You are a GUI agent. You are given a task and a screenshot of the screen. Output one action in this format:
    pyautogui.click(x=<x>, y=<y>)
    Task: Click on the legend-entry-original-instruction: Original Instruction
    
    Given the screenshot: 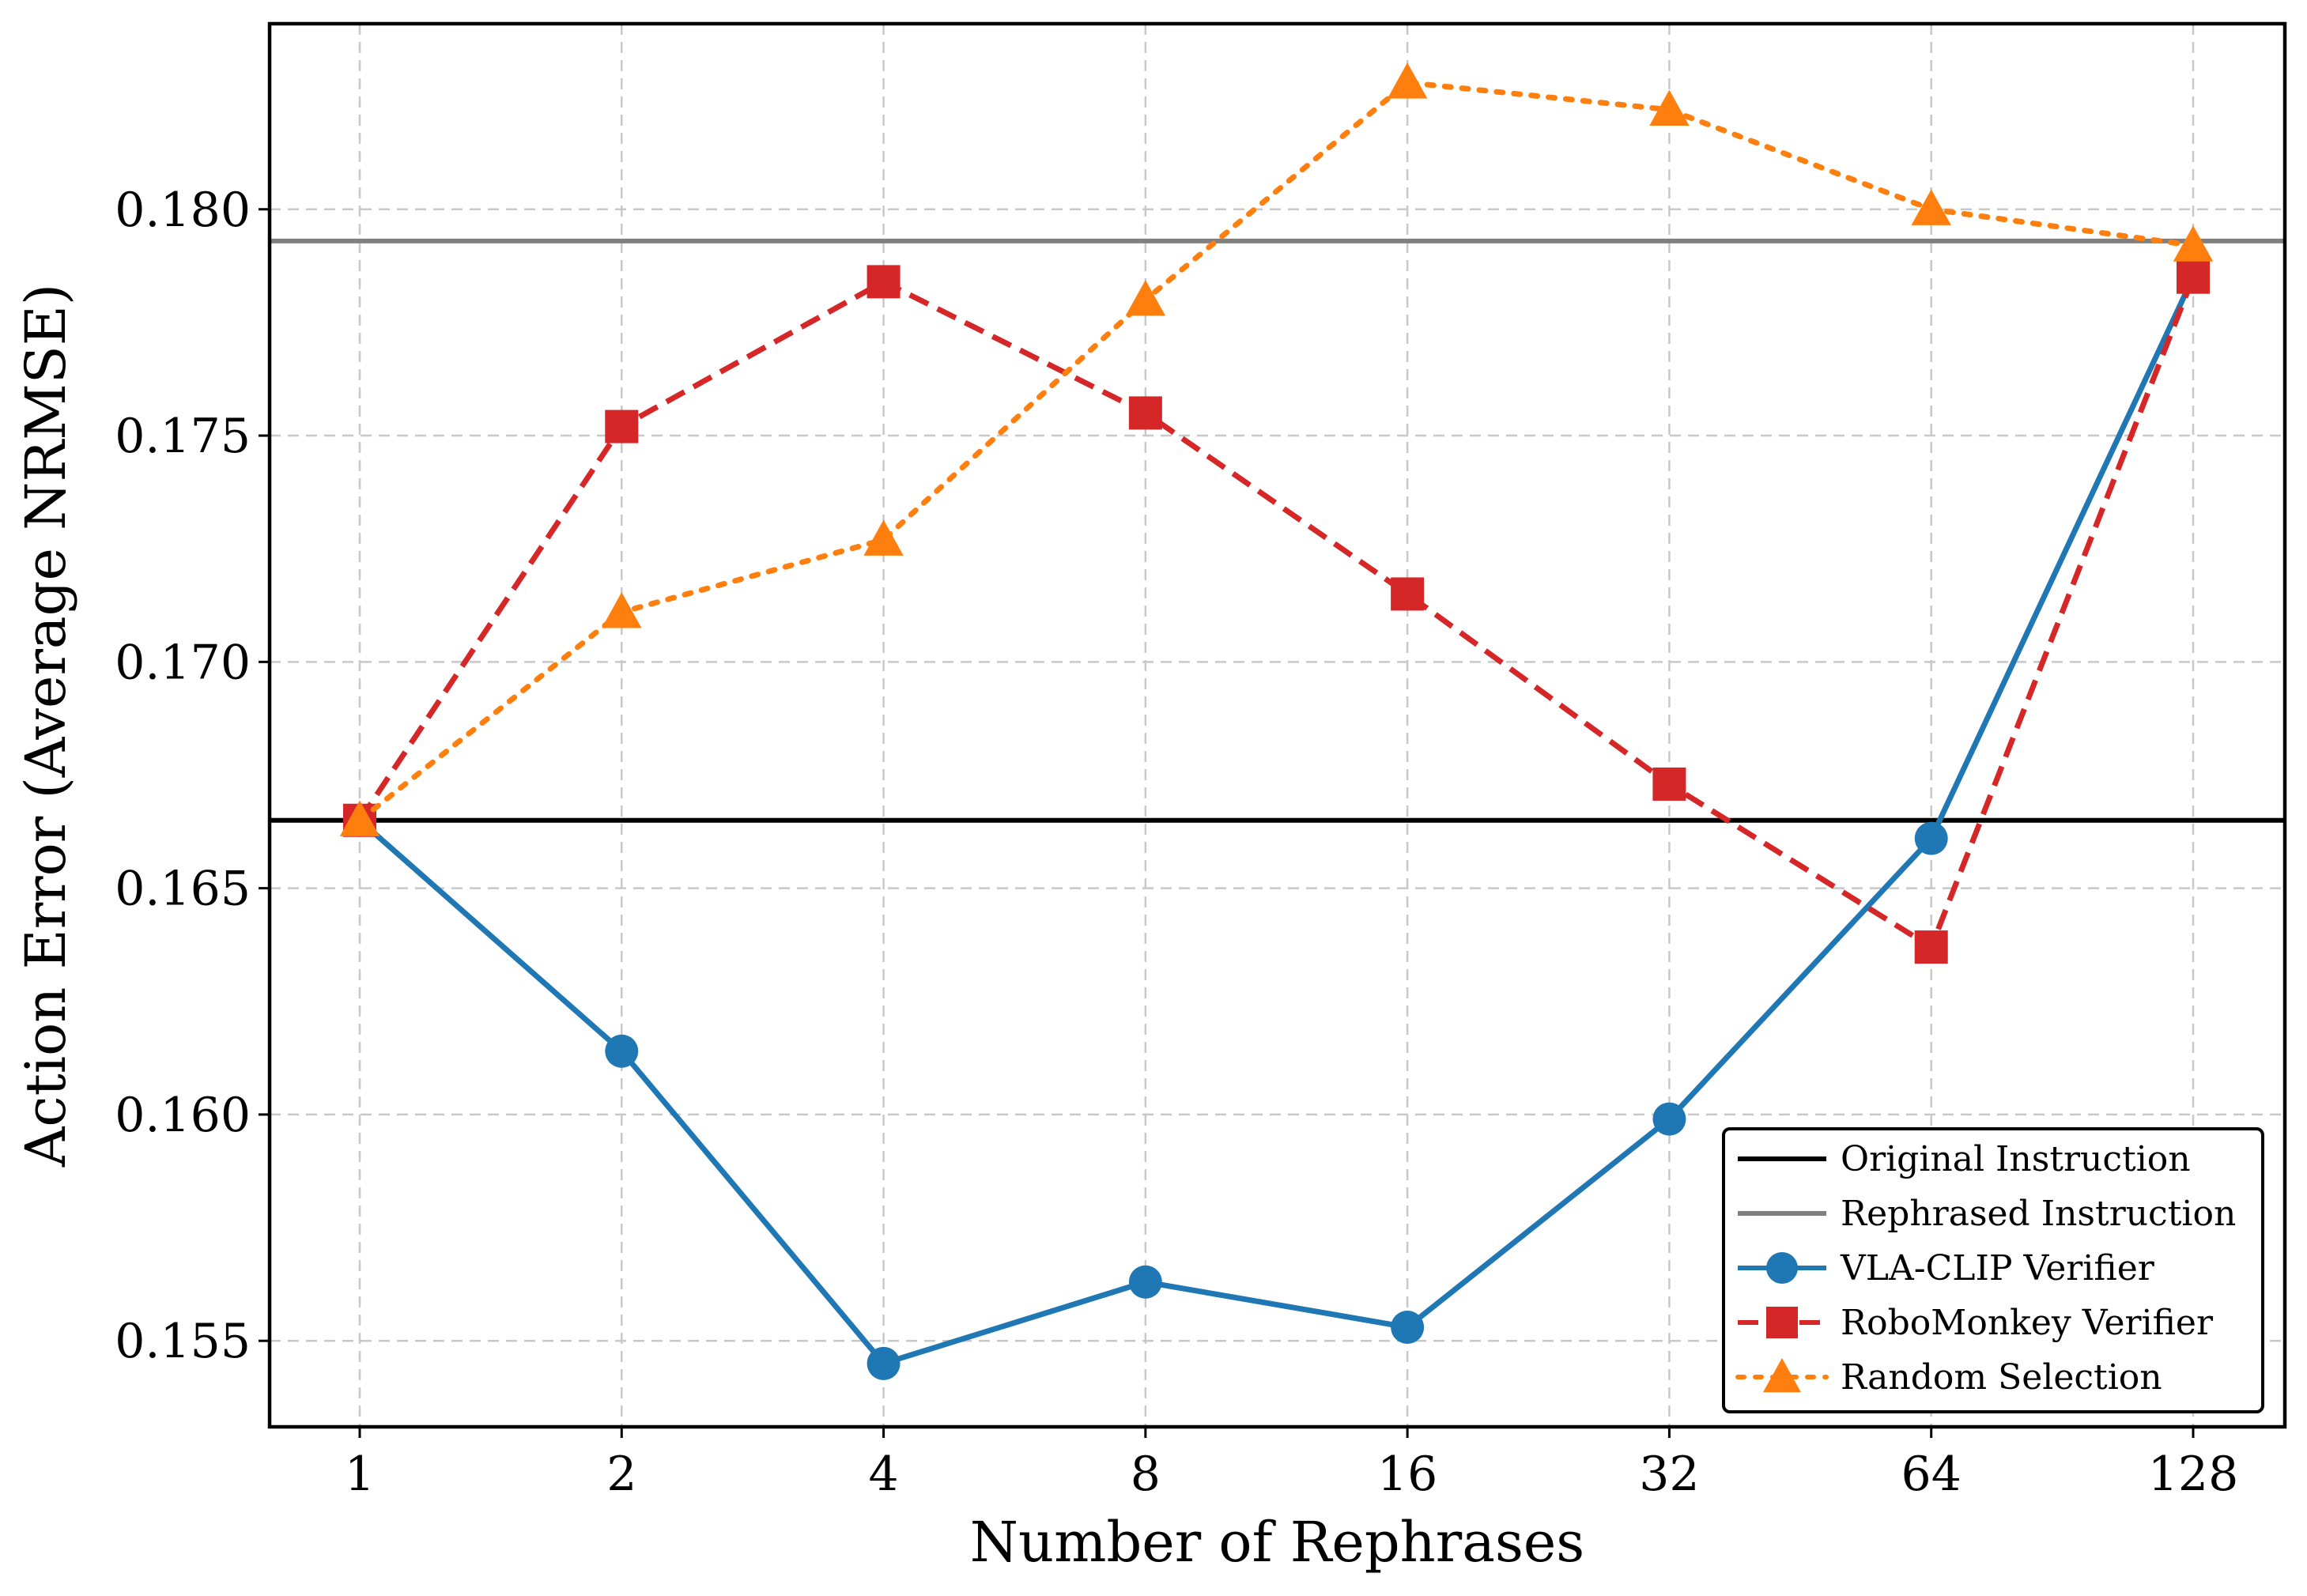 What is the action you would take?
    pyautogui.click(x=1964, y=1159)
    